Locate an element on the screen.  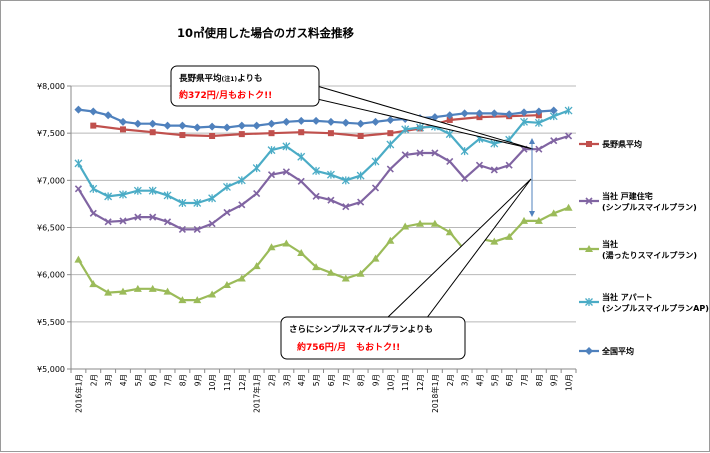
legend-label-sub: (シンプルスマイルプラン) is located at coordinates (649, 207).